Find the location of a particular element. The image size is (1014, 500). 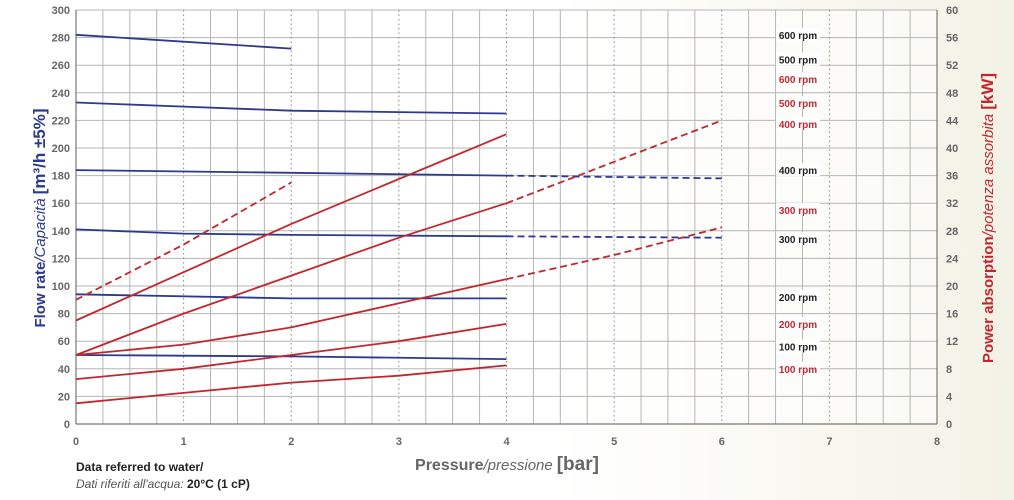

y-right-tick-label: 48 is located at coordinates (952, 94).